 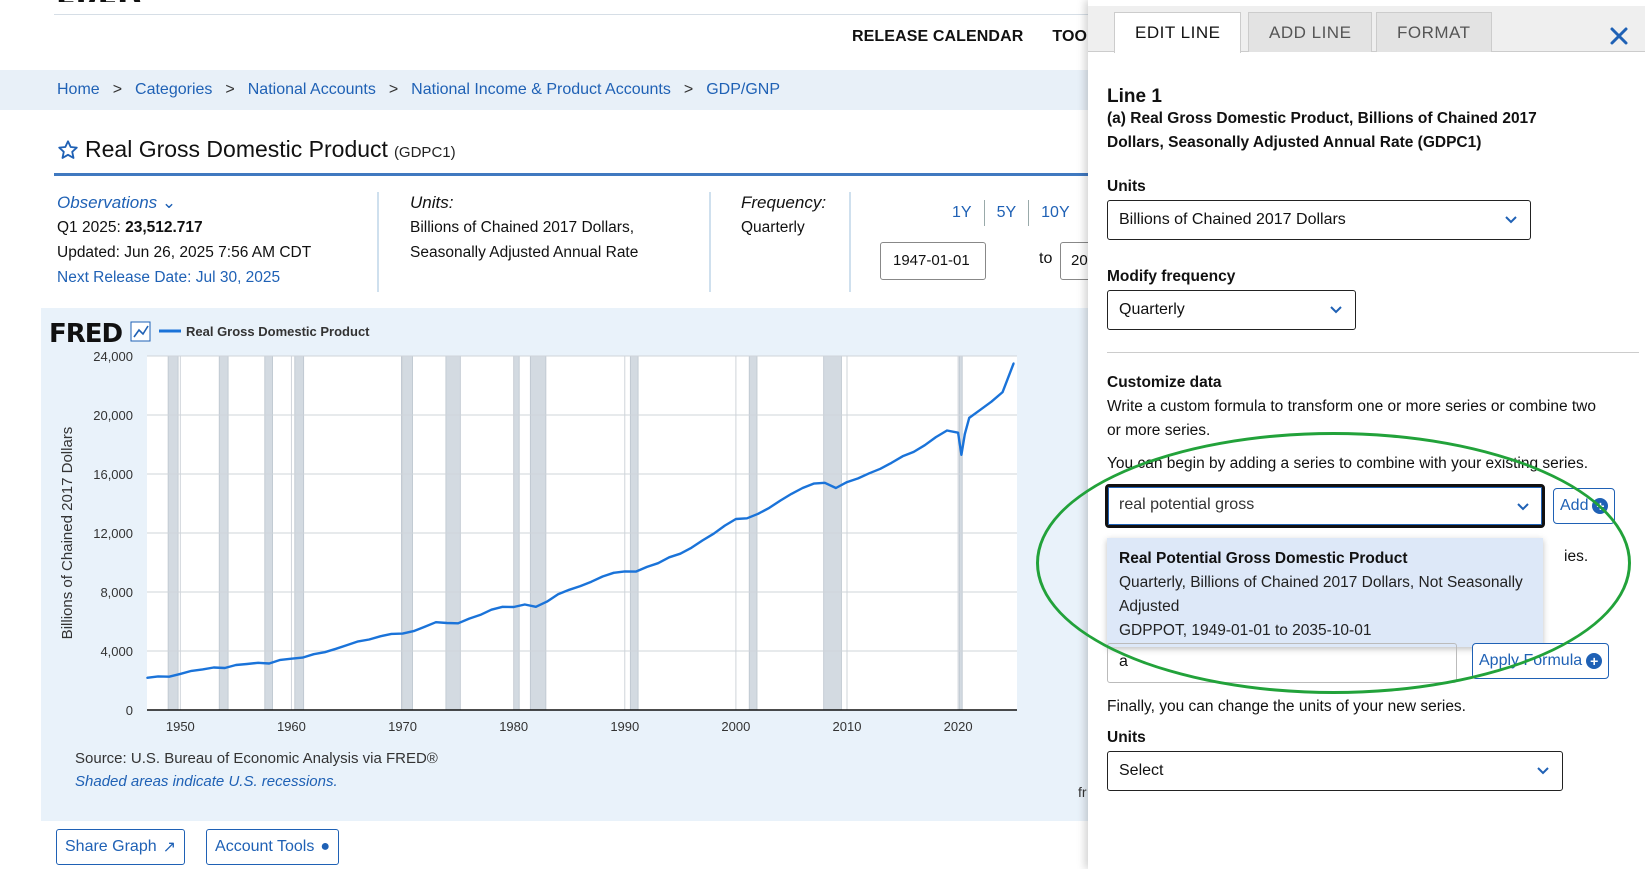 I want to click on suggestion-detail: GDPPOT, 1949-01-01 to 2035-10-01, so click(x=1245, y=630).